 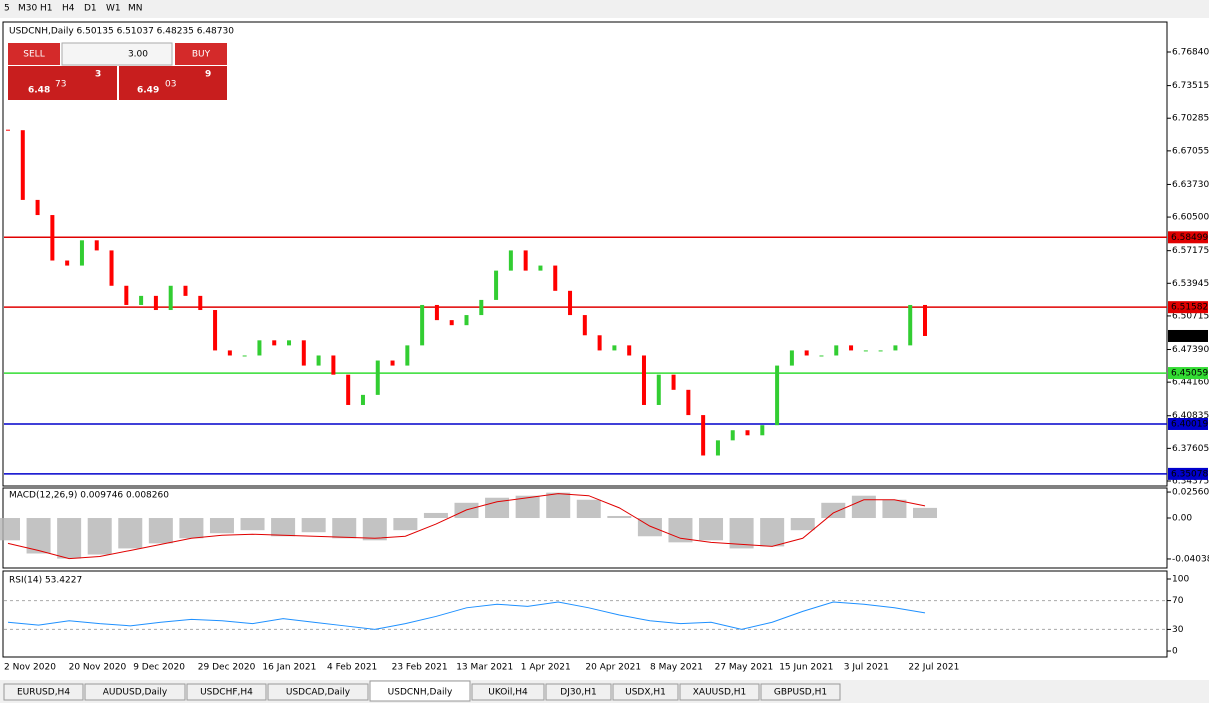 I want to click on x-tick-label: 9 Dec 2020, so click(x=159, y=668).